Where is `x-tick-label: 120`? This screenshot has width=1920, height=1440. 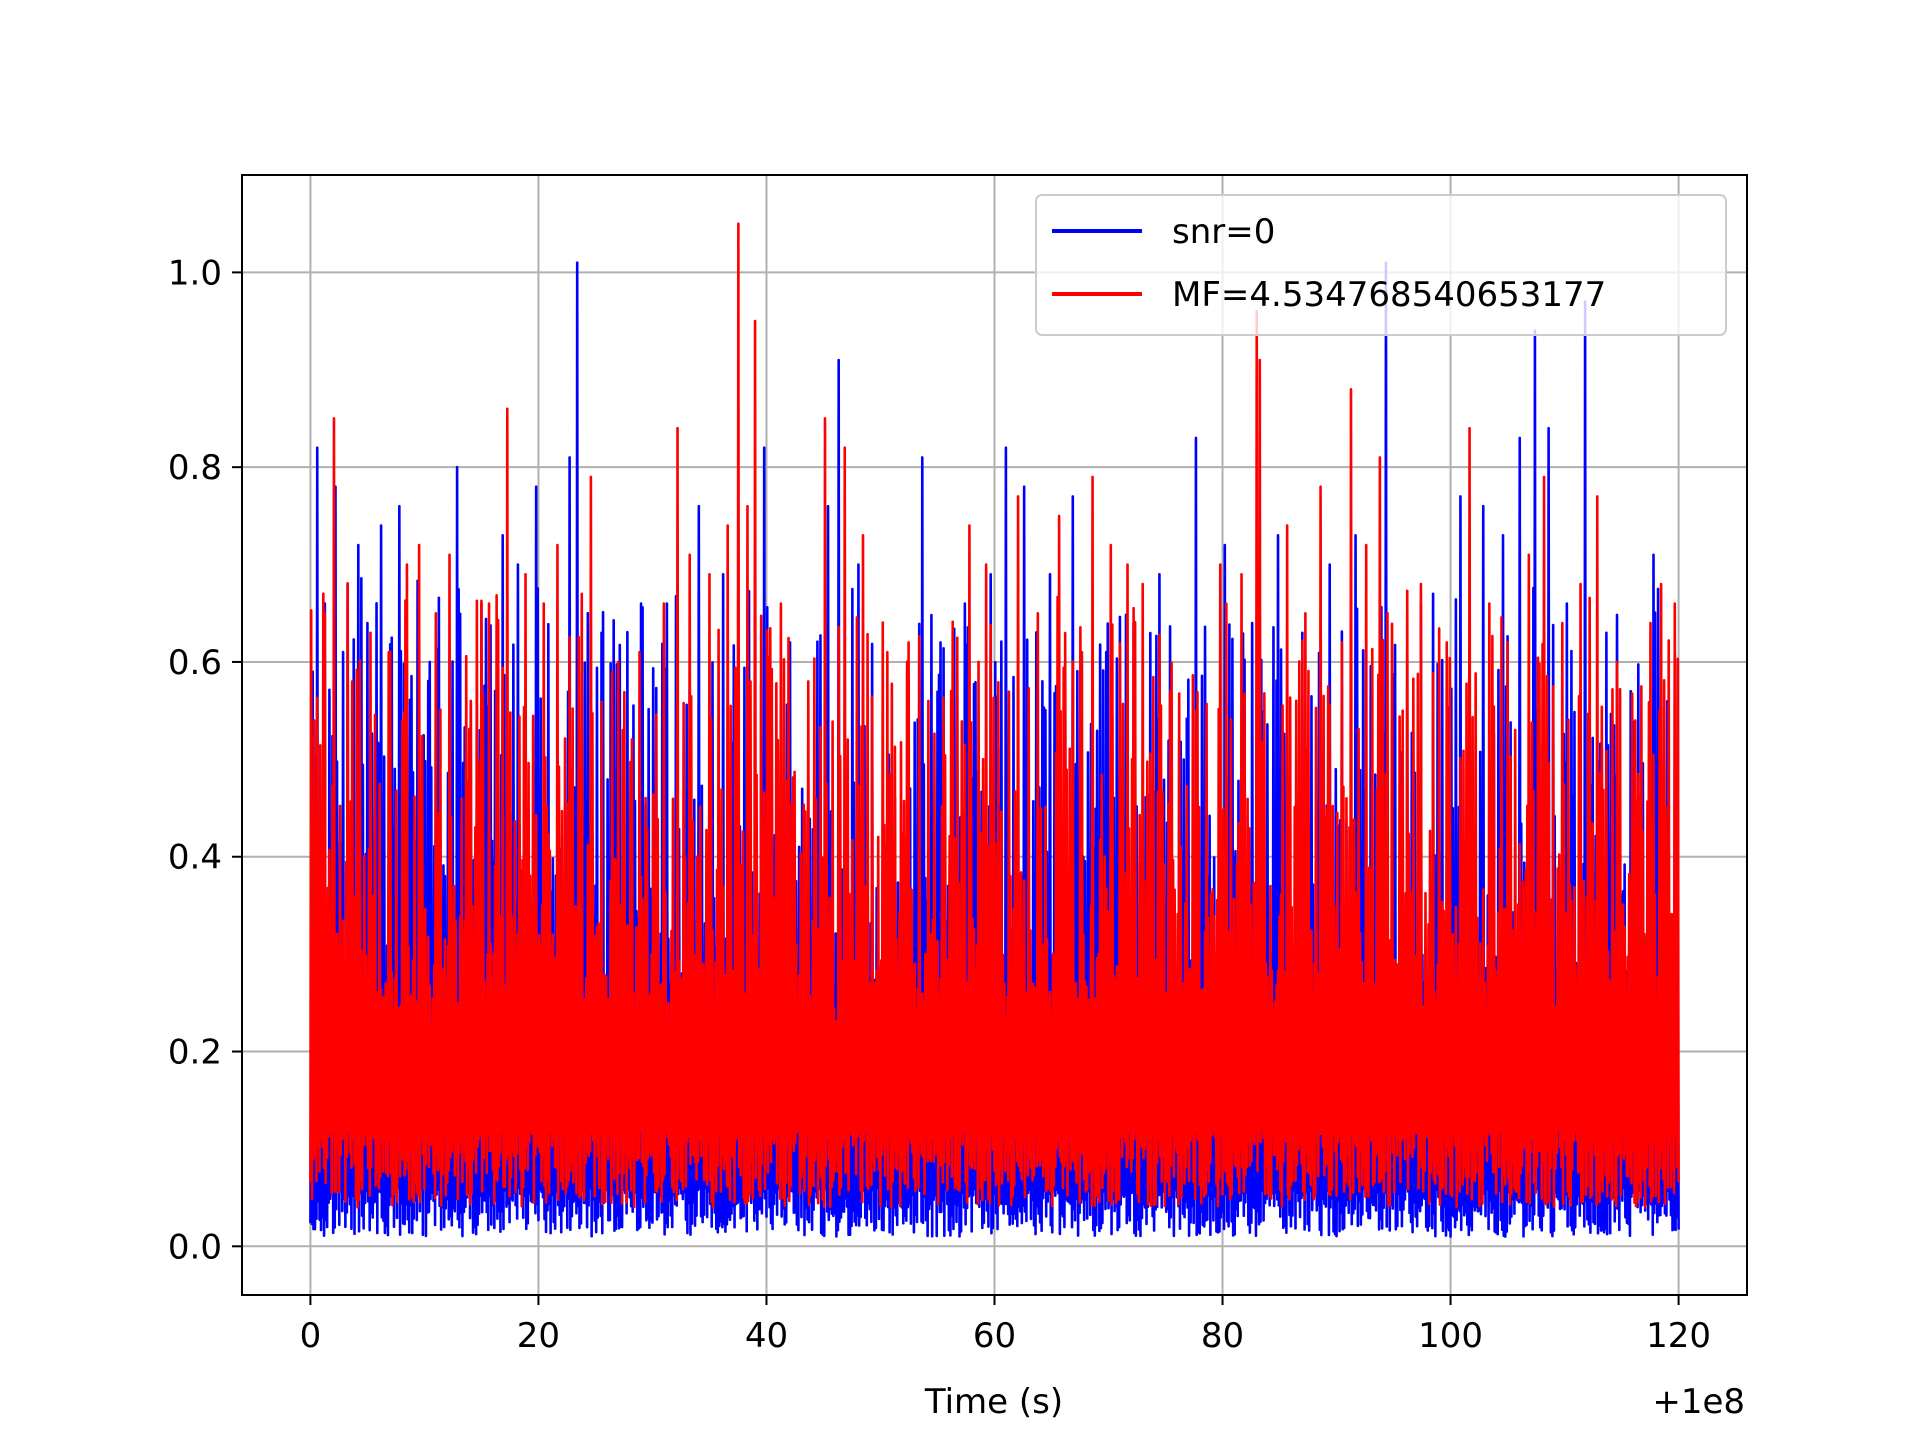 x-tick-label: 120 is located at coordinates (1678, 1336).